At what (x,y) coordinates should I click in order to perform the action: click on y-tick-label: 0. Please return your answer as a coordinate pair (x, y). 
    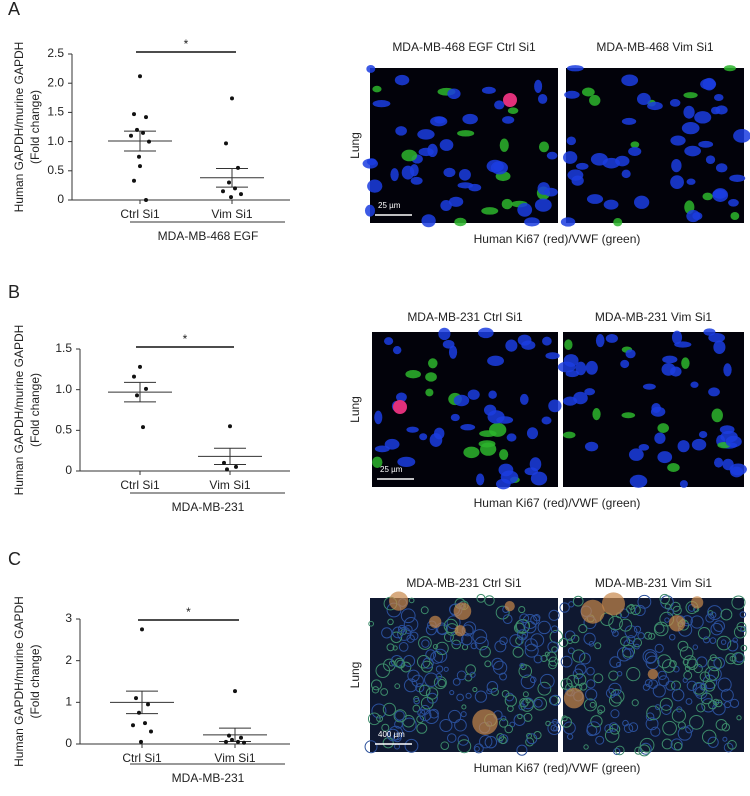
    Looking at the image, I should click on (68, 470).